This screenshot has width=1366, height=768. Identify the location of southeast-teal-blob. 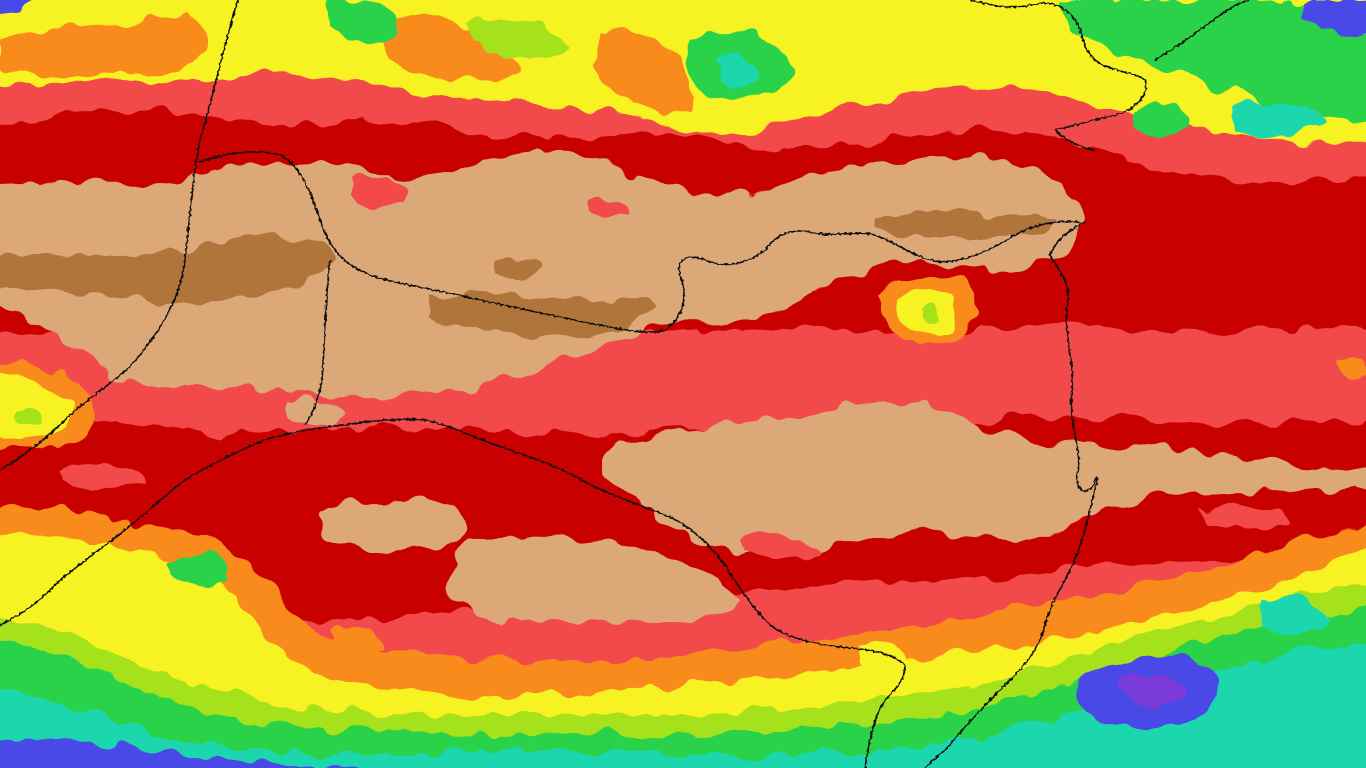
(1292, 616).